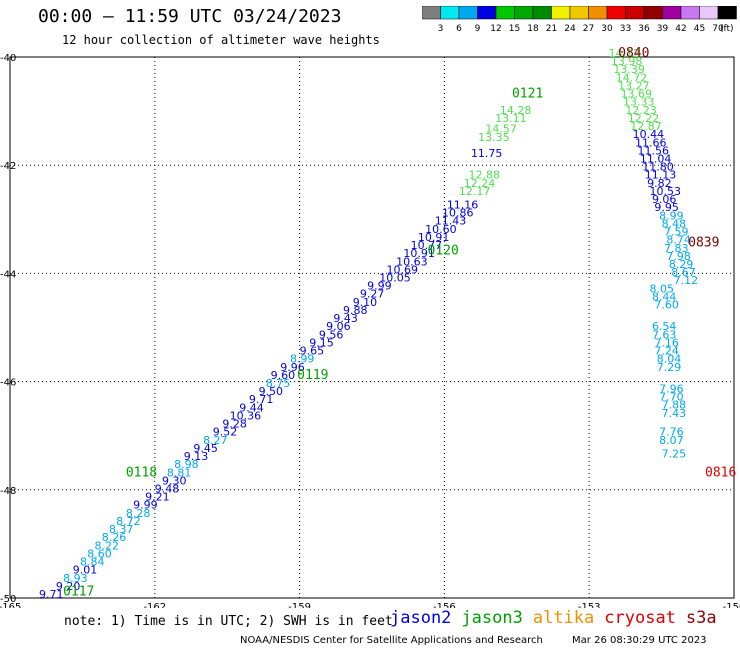 This screenshot has height=650, width=740. Describe the element at coordinates (128, 521) in the screenshot. I see `wave-height-value: 8.72` at that location.